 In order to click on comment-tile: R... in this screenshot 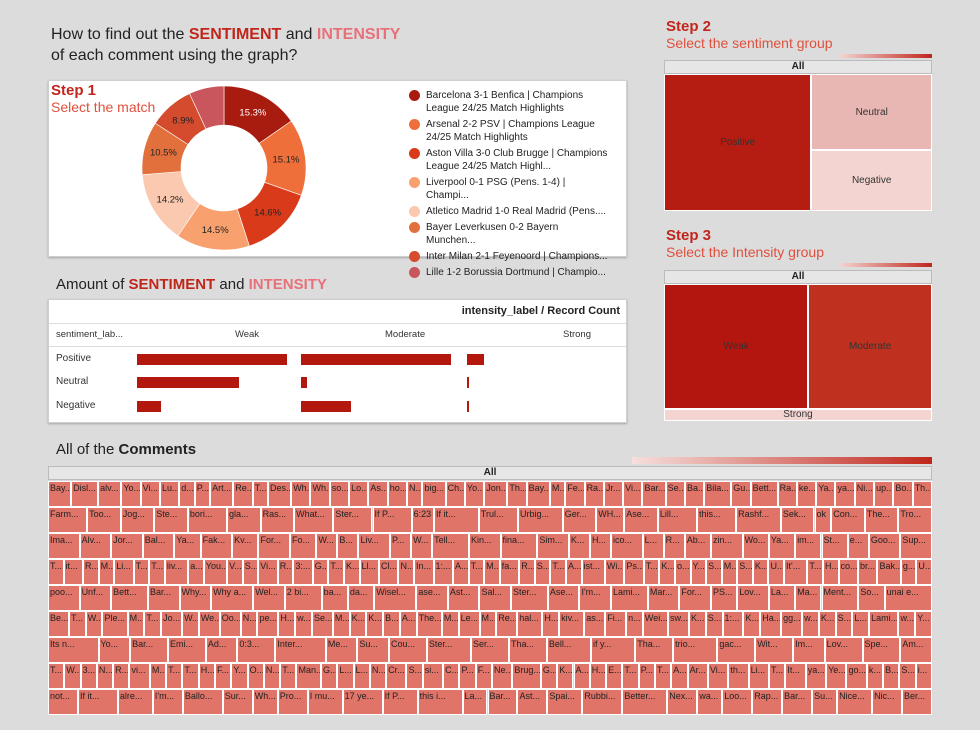, I will do `click(527, 572)`.